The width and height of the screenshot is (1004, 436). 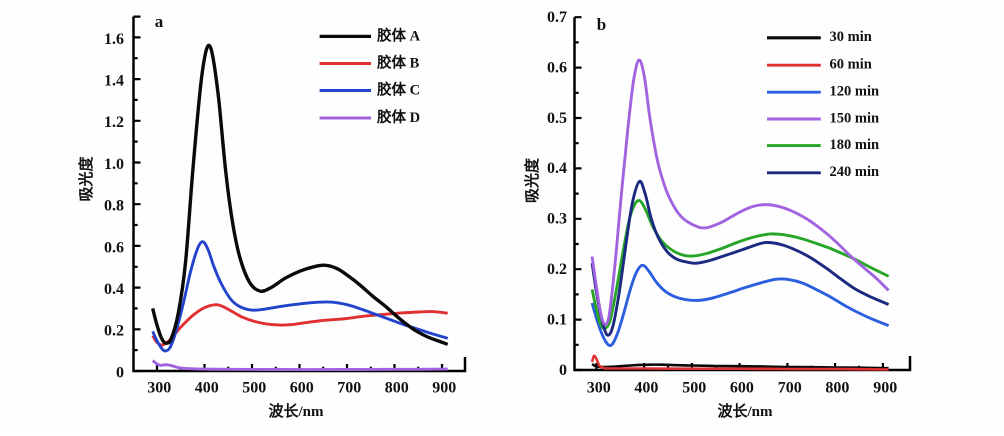 I want to click on svg-text: 120 min, so click(x=855, y=92).